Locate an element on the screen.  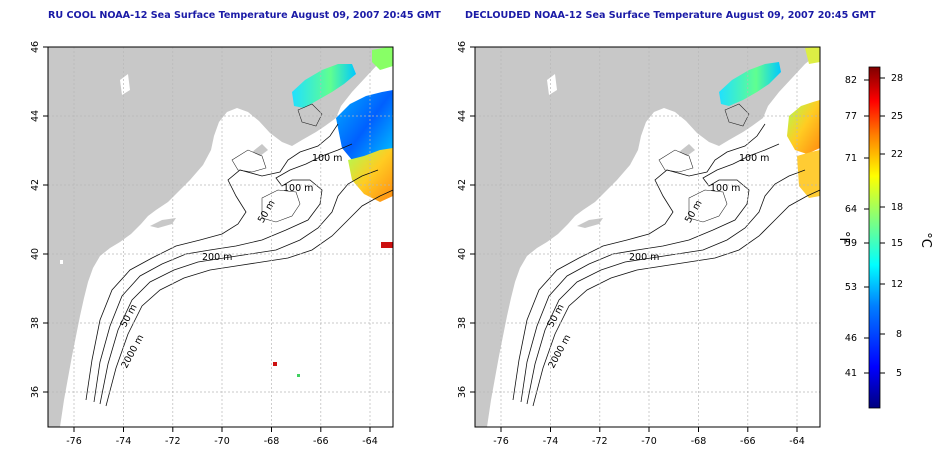
left-lake-b is located at coordinates (61, 262).